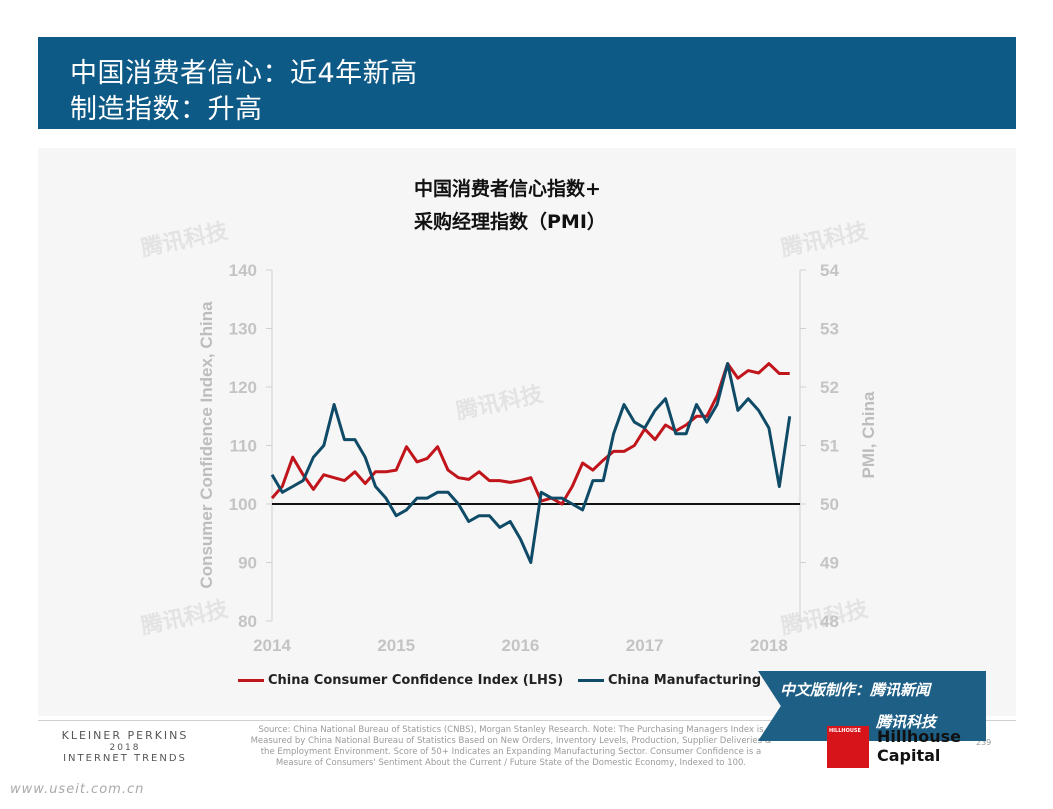 The width and height of the screenshot is (1053, 809). I want to click on hillhouse-logo-label: HILLHOUSE, so click(845, 731).